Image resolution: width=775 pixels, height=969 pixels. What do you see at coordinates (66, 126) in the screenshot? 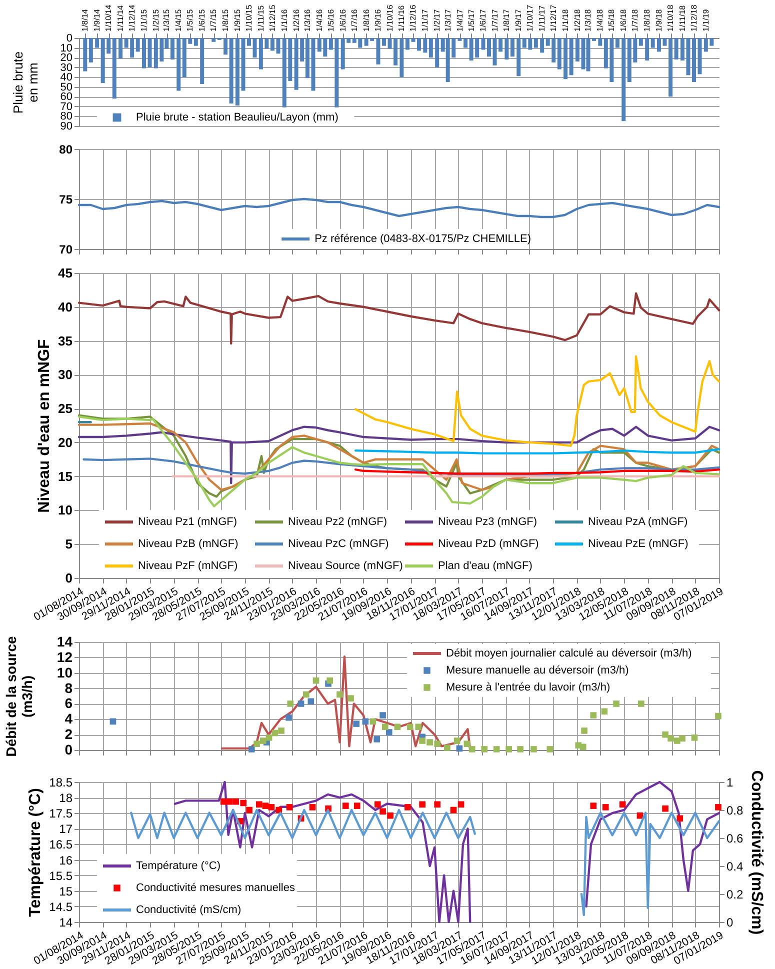
I see `y-tick-label: 90` at bounding box center [66, 126].